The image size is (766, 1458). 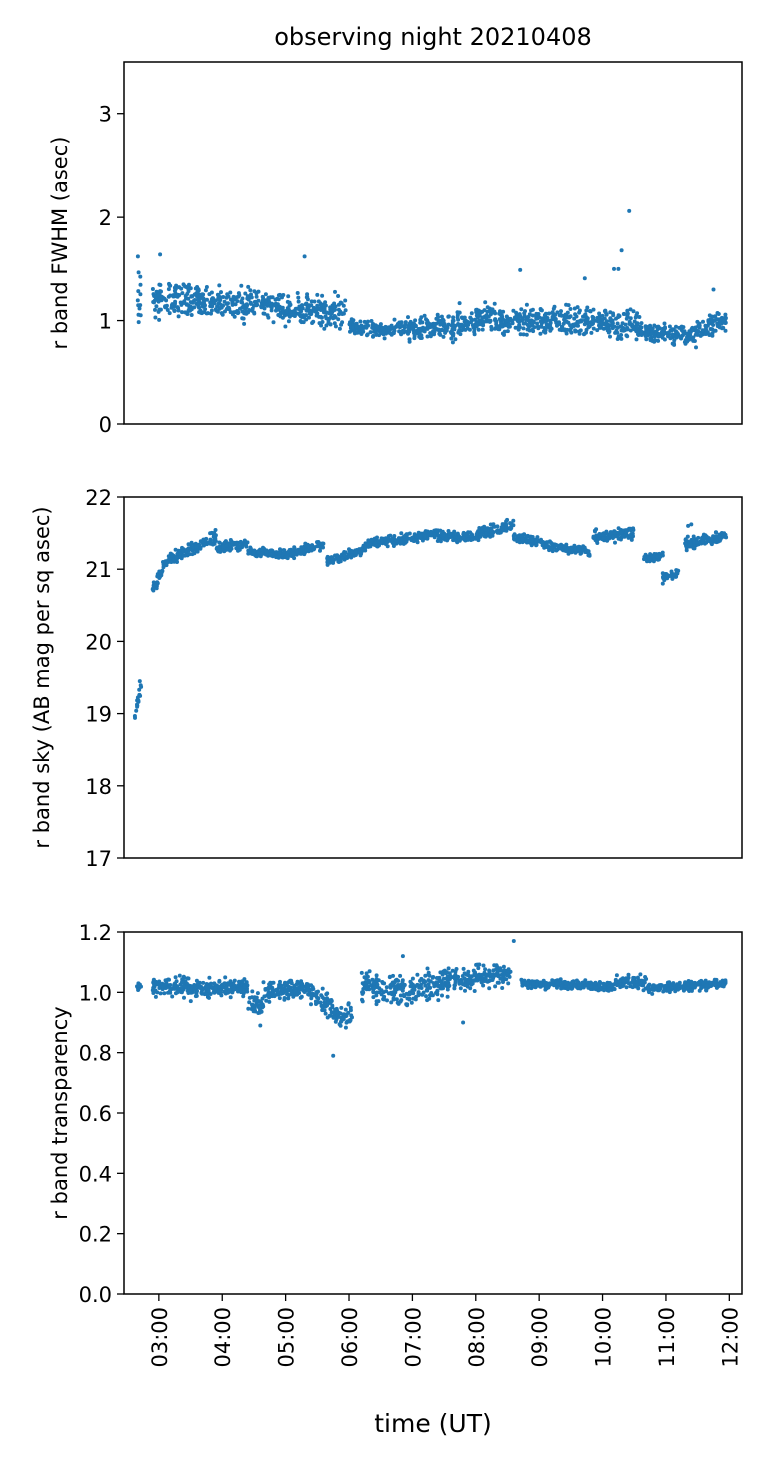 I want to click on y-axis-label: r band sky (AB mag per sq asec), so click(x=42, y=677).